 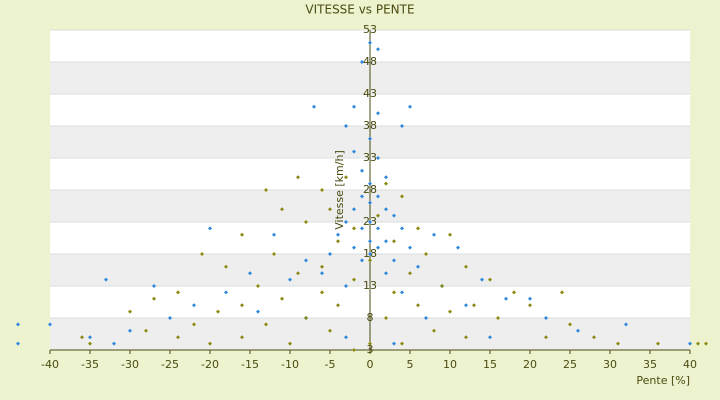 What do you see at coordinates (570, 364) in the screenshot?
I see `x-tick-label: 25` at bounding box center [570, 364].